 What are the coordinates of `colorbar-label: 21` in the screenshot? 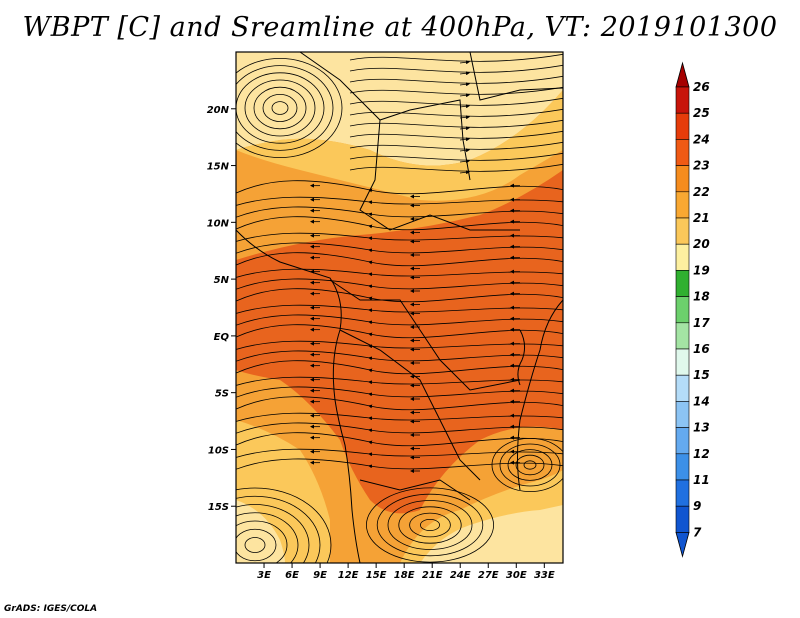 It's located at (701, 218).